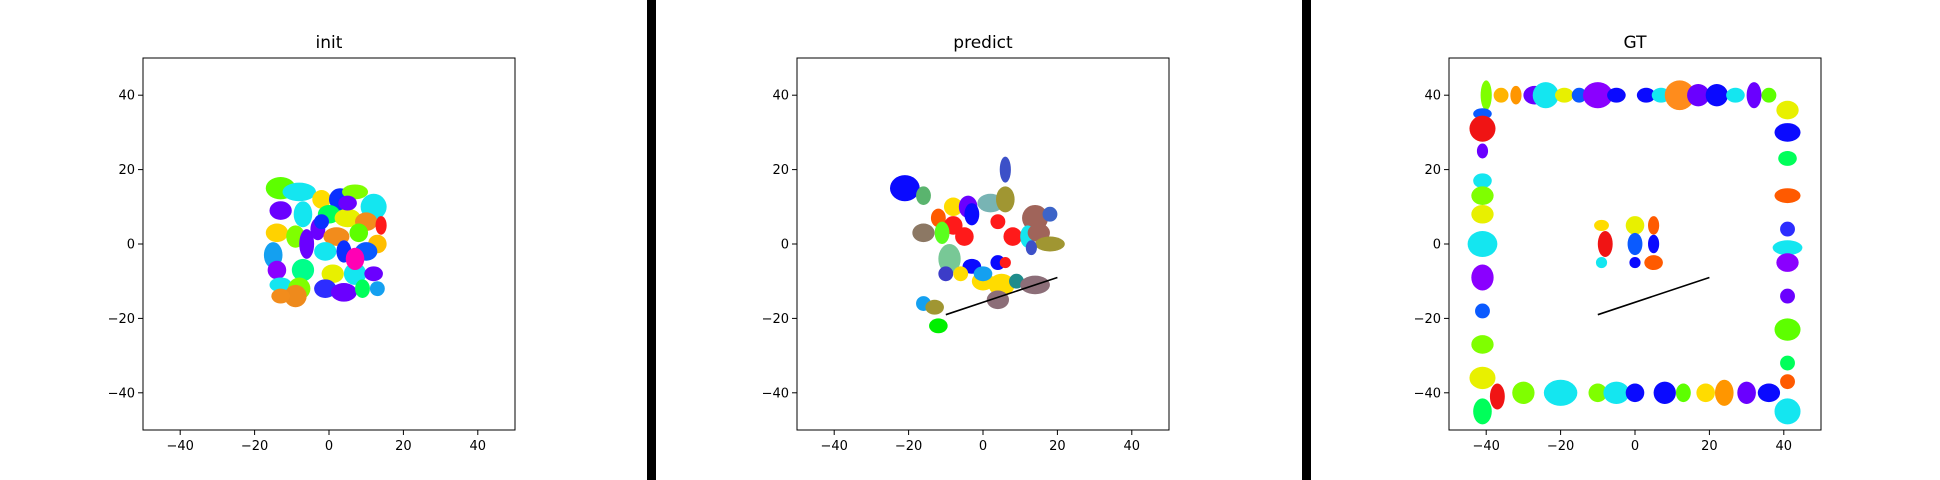  Describe the element at coordinates (785, 245) in the screenshot. I see `y-tick-label: 0` at that location.